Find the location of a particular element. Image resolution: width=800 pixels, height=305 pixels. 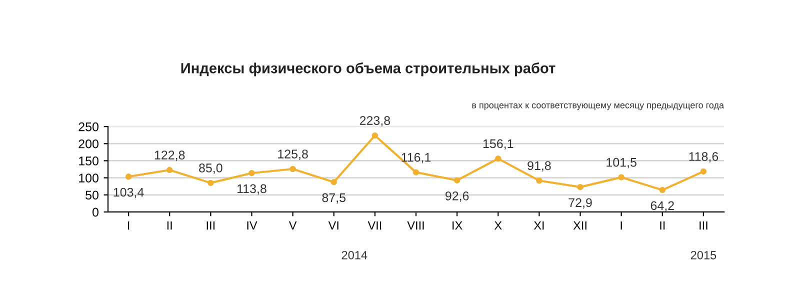

data-label: 118,6 is located at coordinates (703, 157).